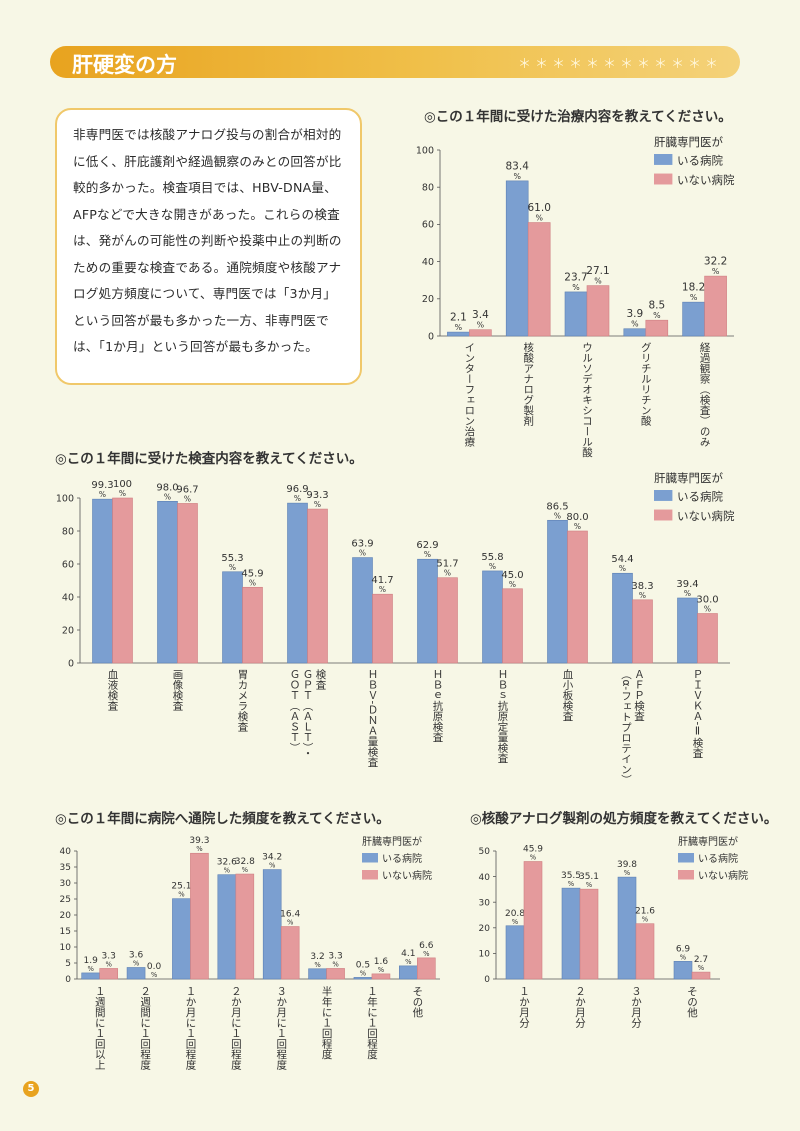  I want to click on data-label: 62.9, so click(427, 545).